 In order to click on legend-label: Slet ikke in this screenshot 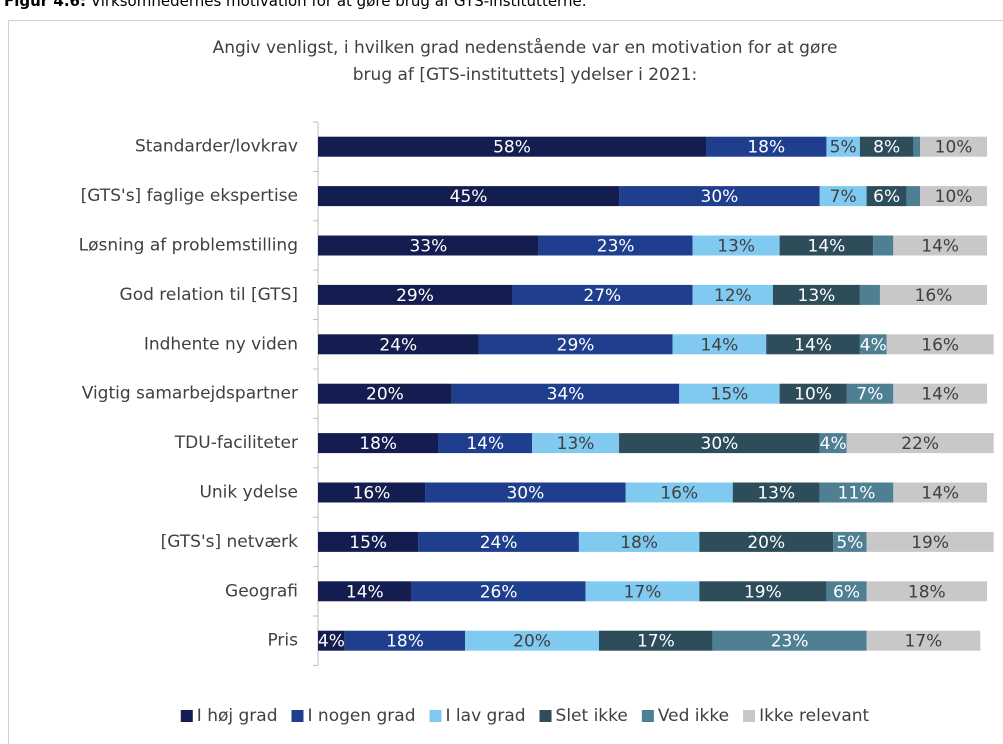, I will do `click(592, 716)`.